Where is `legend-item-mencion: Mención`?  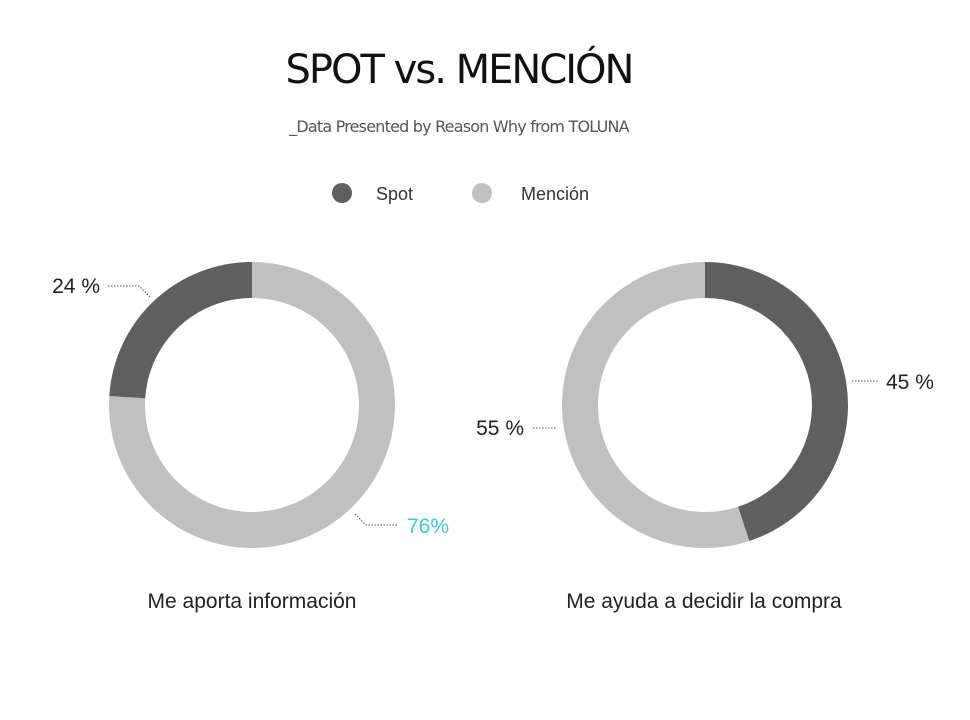 legend-item-mencion: Mención is located at coordinates (530, 193).